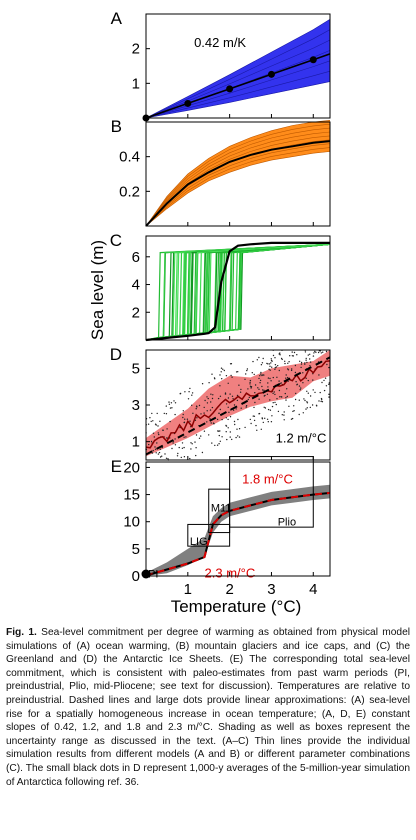 The height and width of the screenshot is (840, 416). Describe the element at coordinates (21, 632) in the screenshot. I see `caption-label: Fig. 1.` at that location.